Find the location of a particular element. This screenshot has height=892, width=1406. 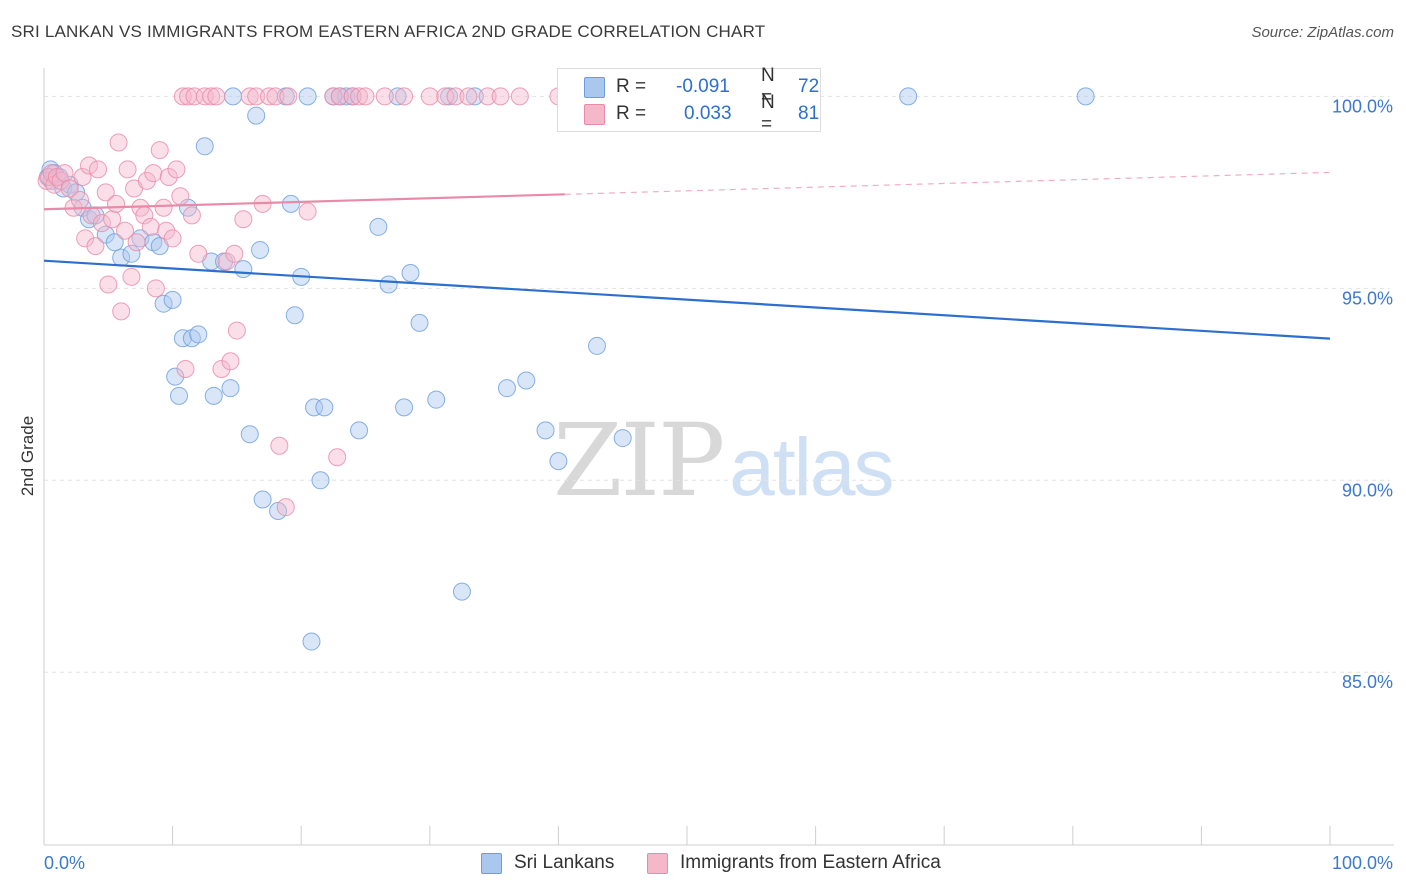

legend-label-eastern-africa: Immigrants from Eastern Africa is located at coordinates (810, 862).